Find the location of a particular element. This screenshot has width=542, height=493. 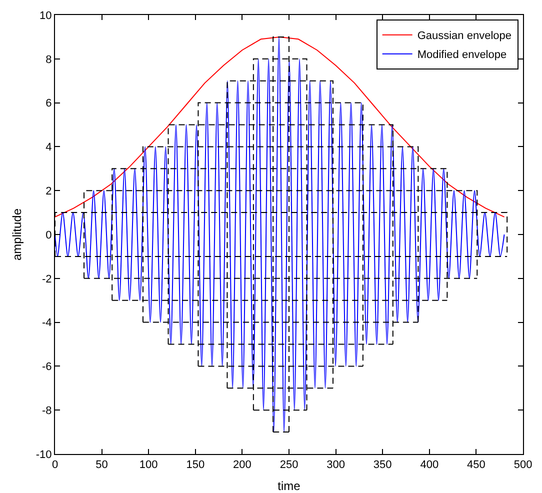

x-tick-label: 350 is located at coordinates (382, 465).